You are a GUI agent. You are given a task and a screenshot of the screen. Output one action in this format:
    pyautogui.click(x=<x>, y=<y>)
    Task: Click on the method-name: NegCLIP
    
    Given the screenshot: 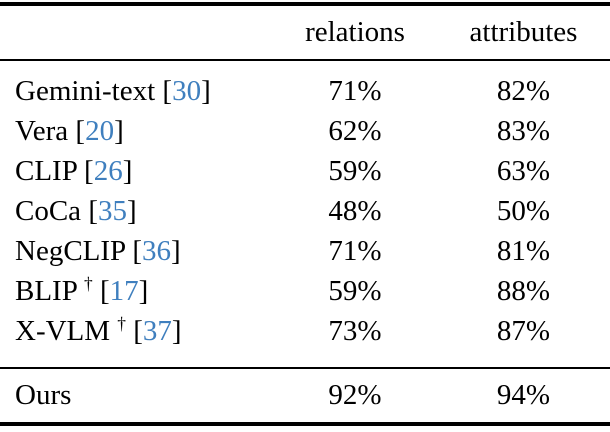 What is the action you would take?
    pyautogui.click(x=70, y=250)
    